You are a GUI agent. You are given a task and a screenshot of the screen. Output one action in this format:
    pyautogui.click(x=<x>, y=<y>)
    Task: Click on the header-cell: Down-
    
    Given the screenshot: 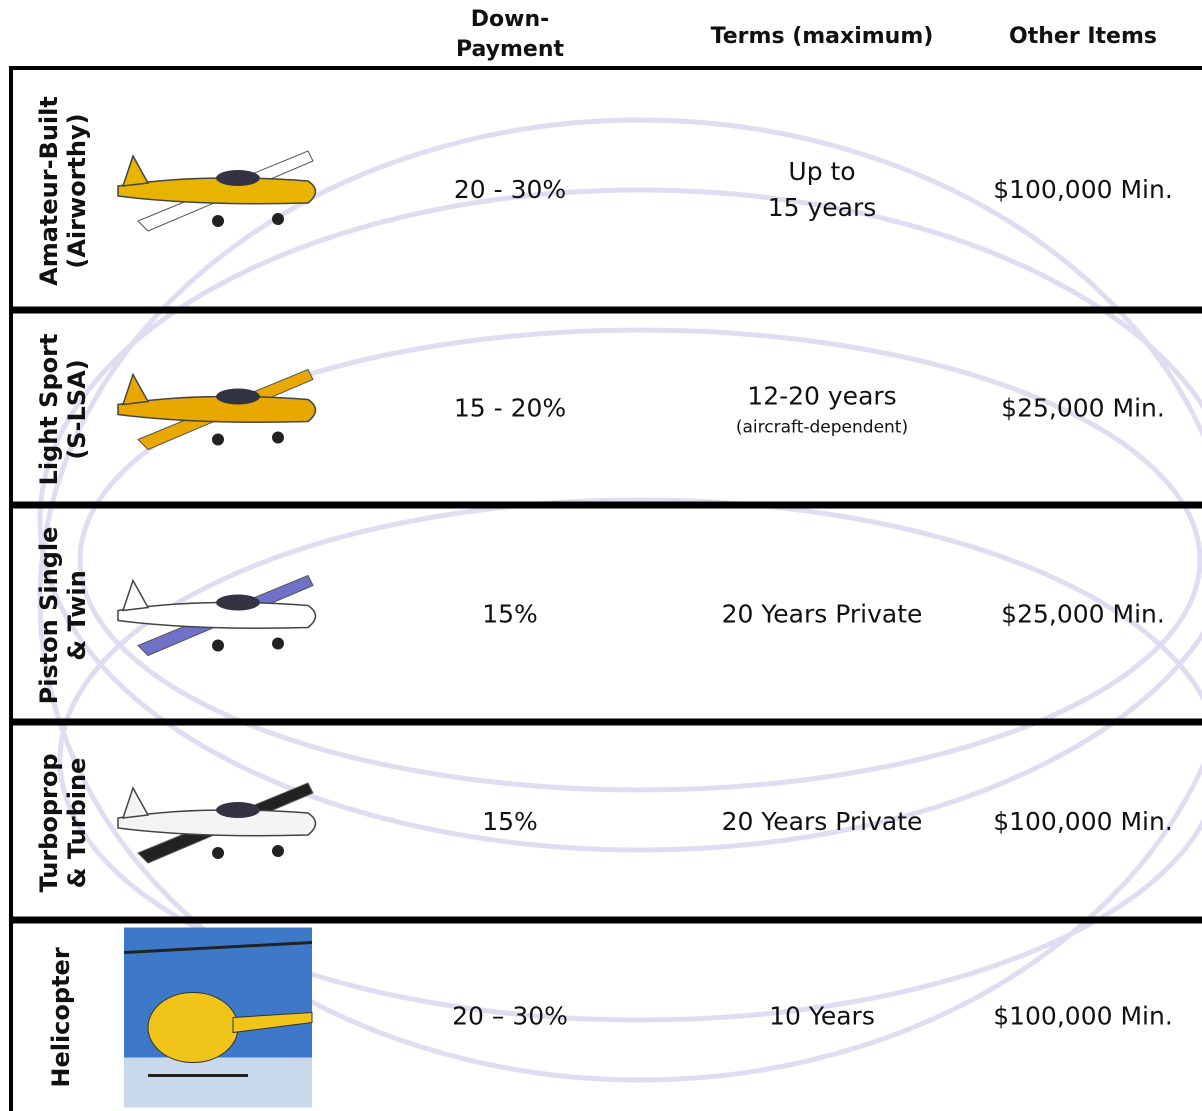 What is the action you would take?
    pyautogui.click(x=510, y=19)
    